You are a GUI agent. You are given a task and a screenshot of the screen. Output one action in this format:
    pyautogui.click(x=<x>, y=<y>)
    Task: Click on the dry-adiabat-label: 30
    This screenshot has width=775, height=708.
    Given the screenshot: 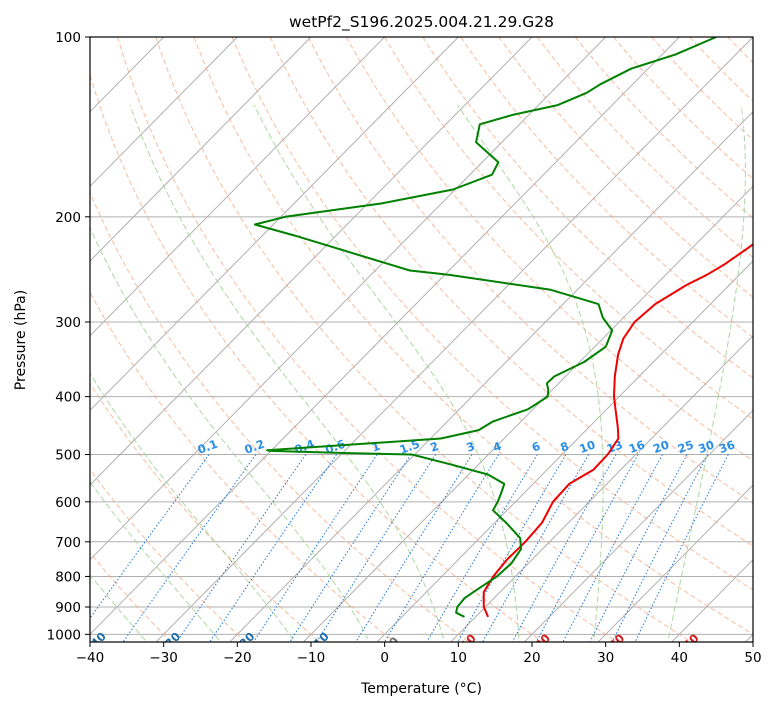 What is the action you would take?
    pyautogui.click(x=616, y=641)
    